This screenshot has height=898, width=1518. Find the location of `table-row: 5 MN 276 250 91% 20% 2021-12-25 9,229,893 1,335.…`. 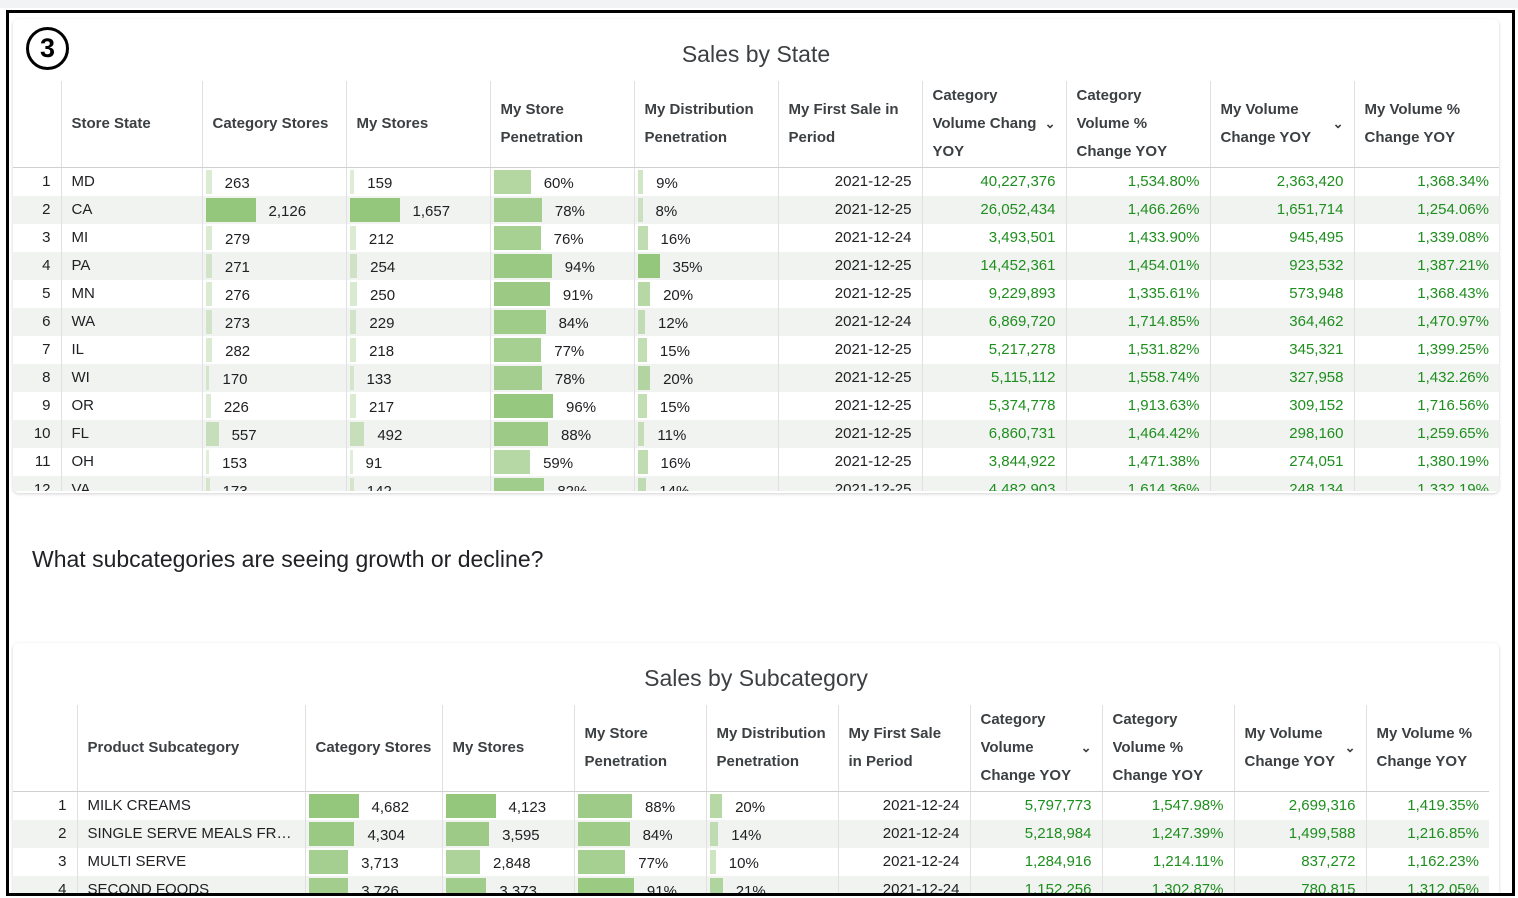

table-row: 5 MN 276 250 91% 20% 2021-12-25 9,229,893 1,335.… is located at coordinates (756, 293).